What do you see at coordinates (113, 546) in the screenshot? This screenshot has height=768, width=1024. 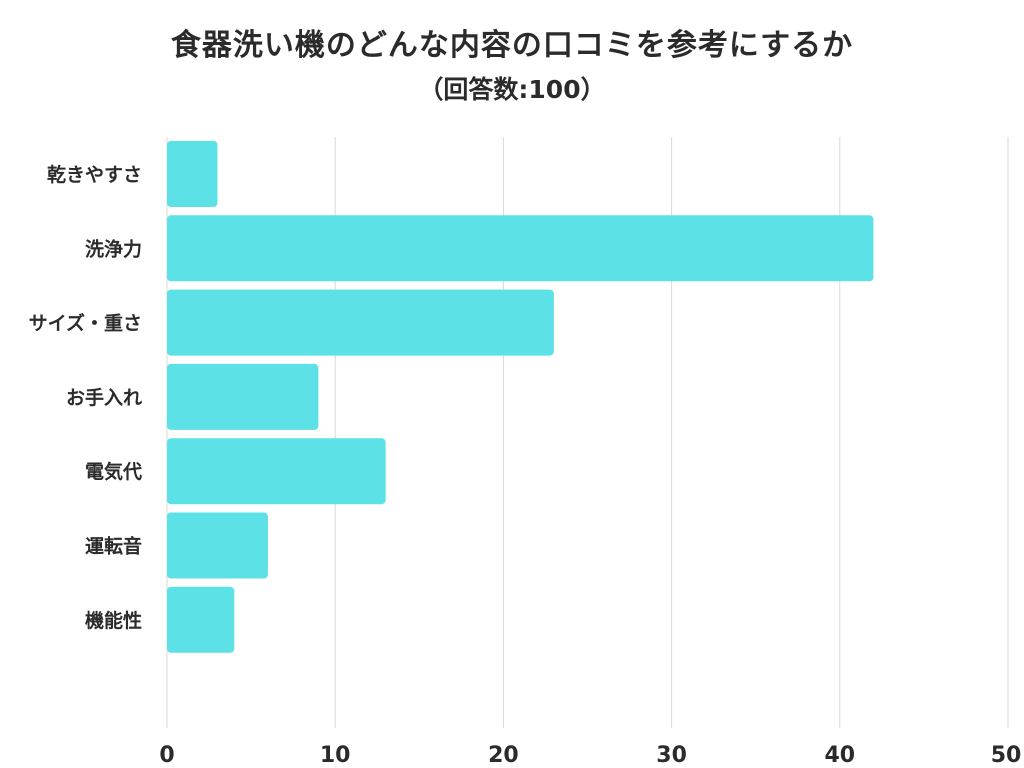 I see `category-label: 運転音` at bounding box center [113, 546].